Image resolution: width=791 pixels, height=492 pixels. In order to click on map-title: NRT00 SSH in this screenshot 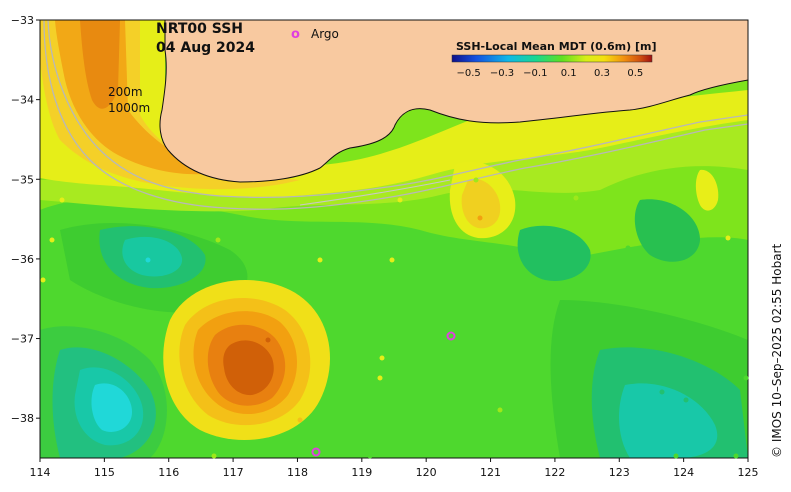, I will do `click(199, 29)`.